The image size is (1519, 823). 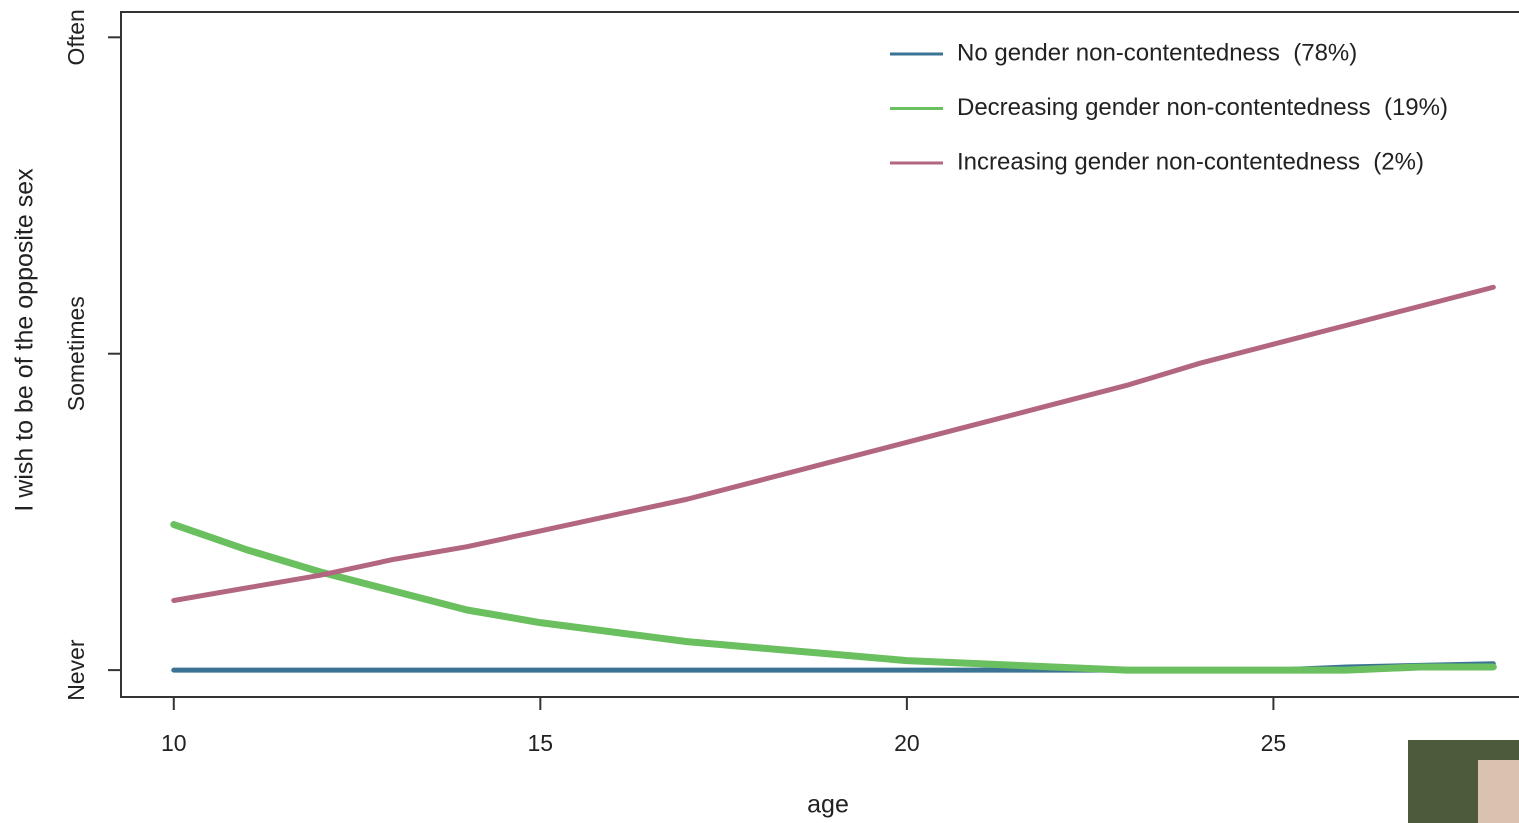 What do you see at coordinates (1498, 791) in the screenshot?
I see `thumbnail-face` at bounding box center [1498, 791].